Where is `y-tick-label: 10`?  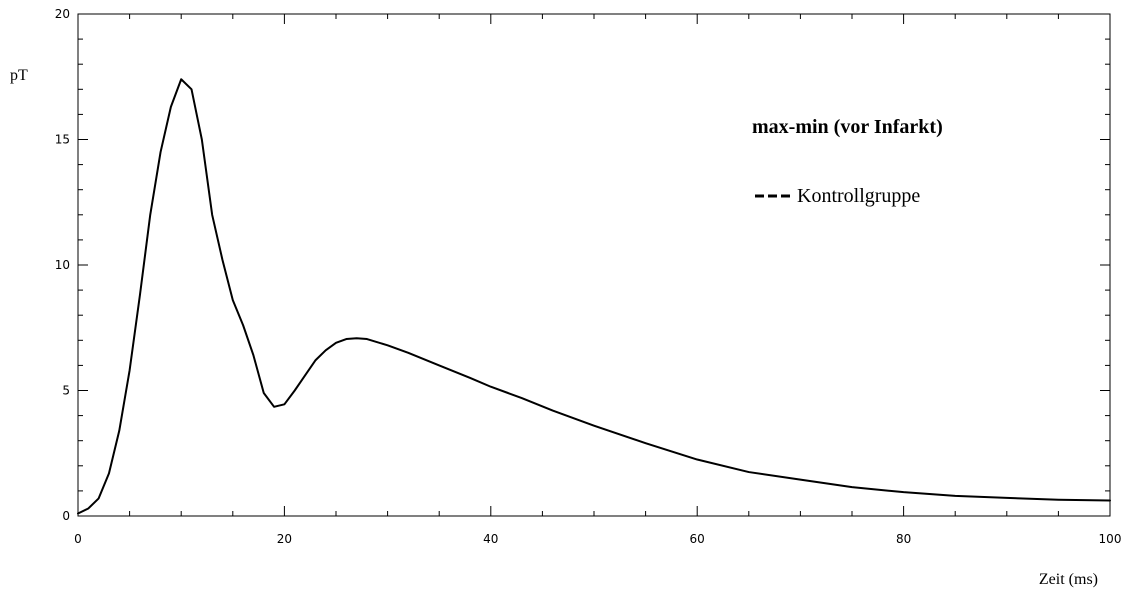 y-tick-label: 10 is located at coordinates (62, 265).